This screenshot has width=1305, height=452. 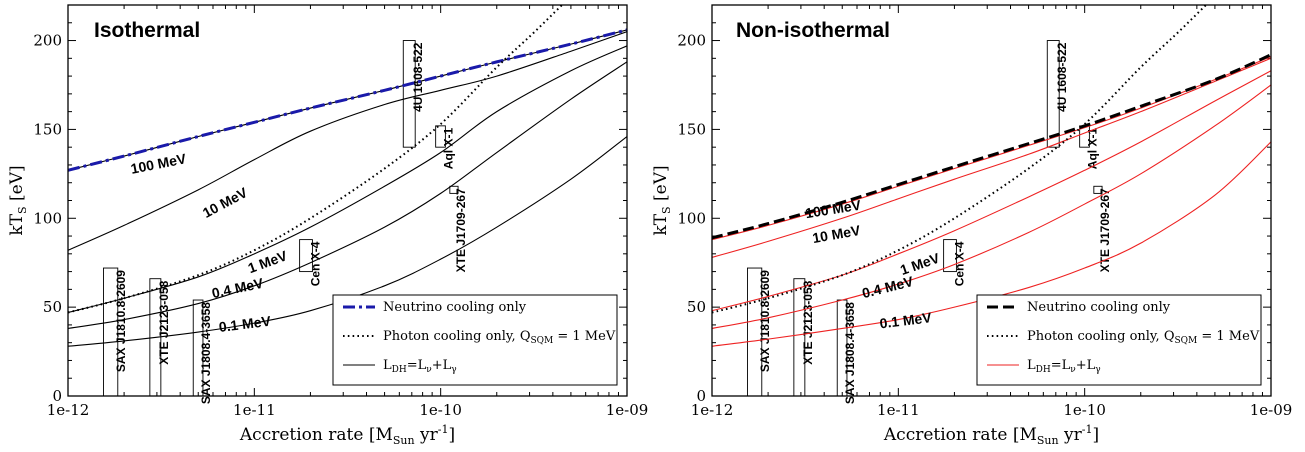 I want to click on panel0-x-axis-label-main: Accretion rate [M, so click(x=316, y=435).